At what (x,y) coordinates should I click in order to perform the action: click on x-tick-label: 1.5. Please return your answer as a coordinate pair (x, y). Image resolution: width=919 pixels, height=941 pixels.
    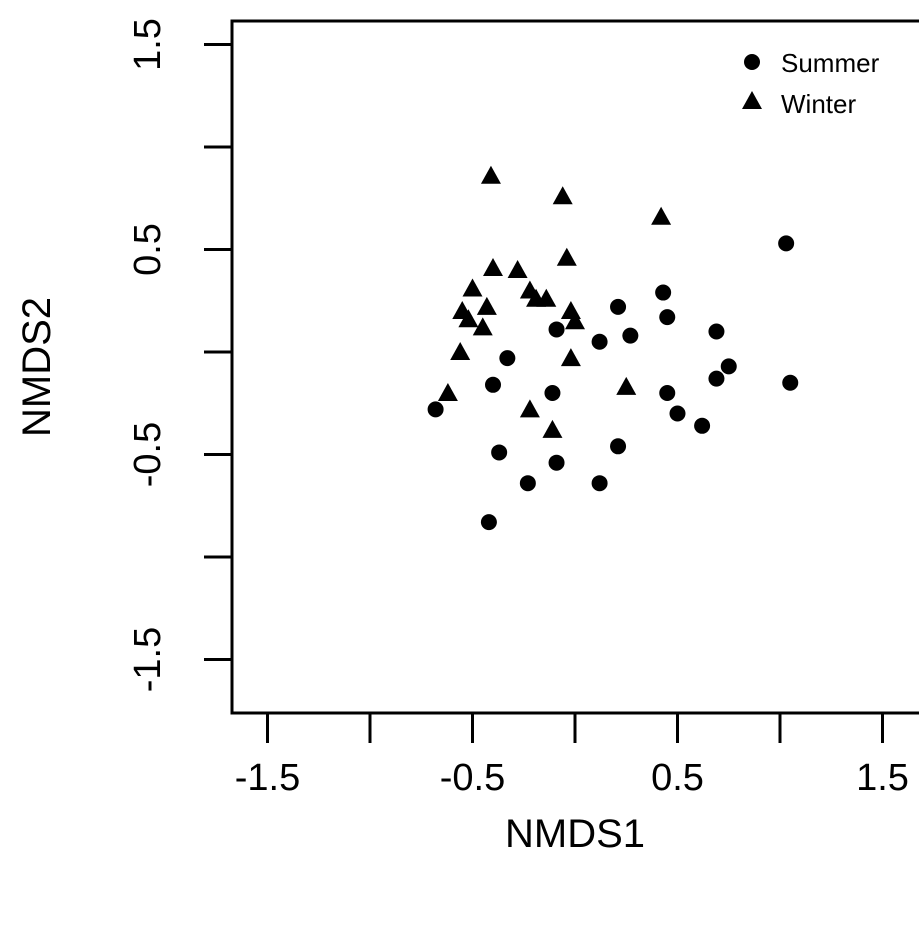
    Looking at the image, I should click on (882, 778).